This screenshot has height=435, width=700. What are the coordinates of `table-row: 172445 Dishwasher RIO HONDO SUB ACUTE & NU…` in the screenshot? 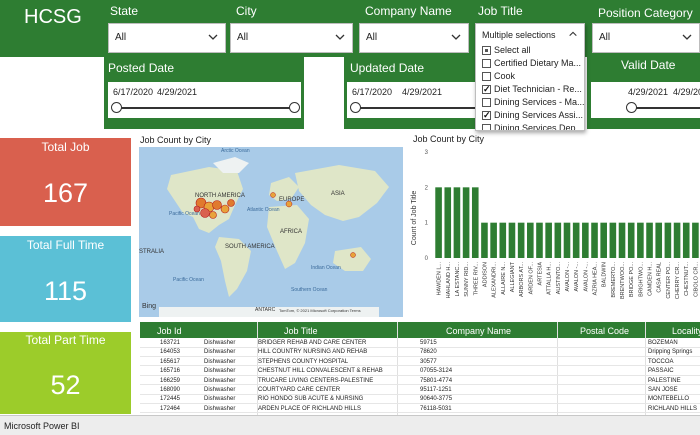 It's located at (420, 399).